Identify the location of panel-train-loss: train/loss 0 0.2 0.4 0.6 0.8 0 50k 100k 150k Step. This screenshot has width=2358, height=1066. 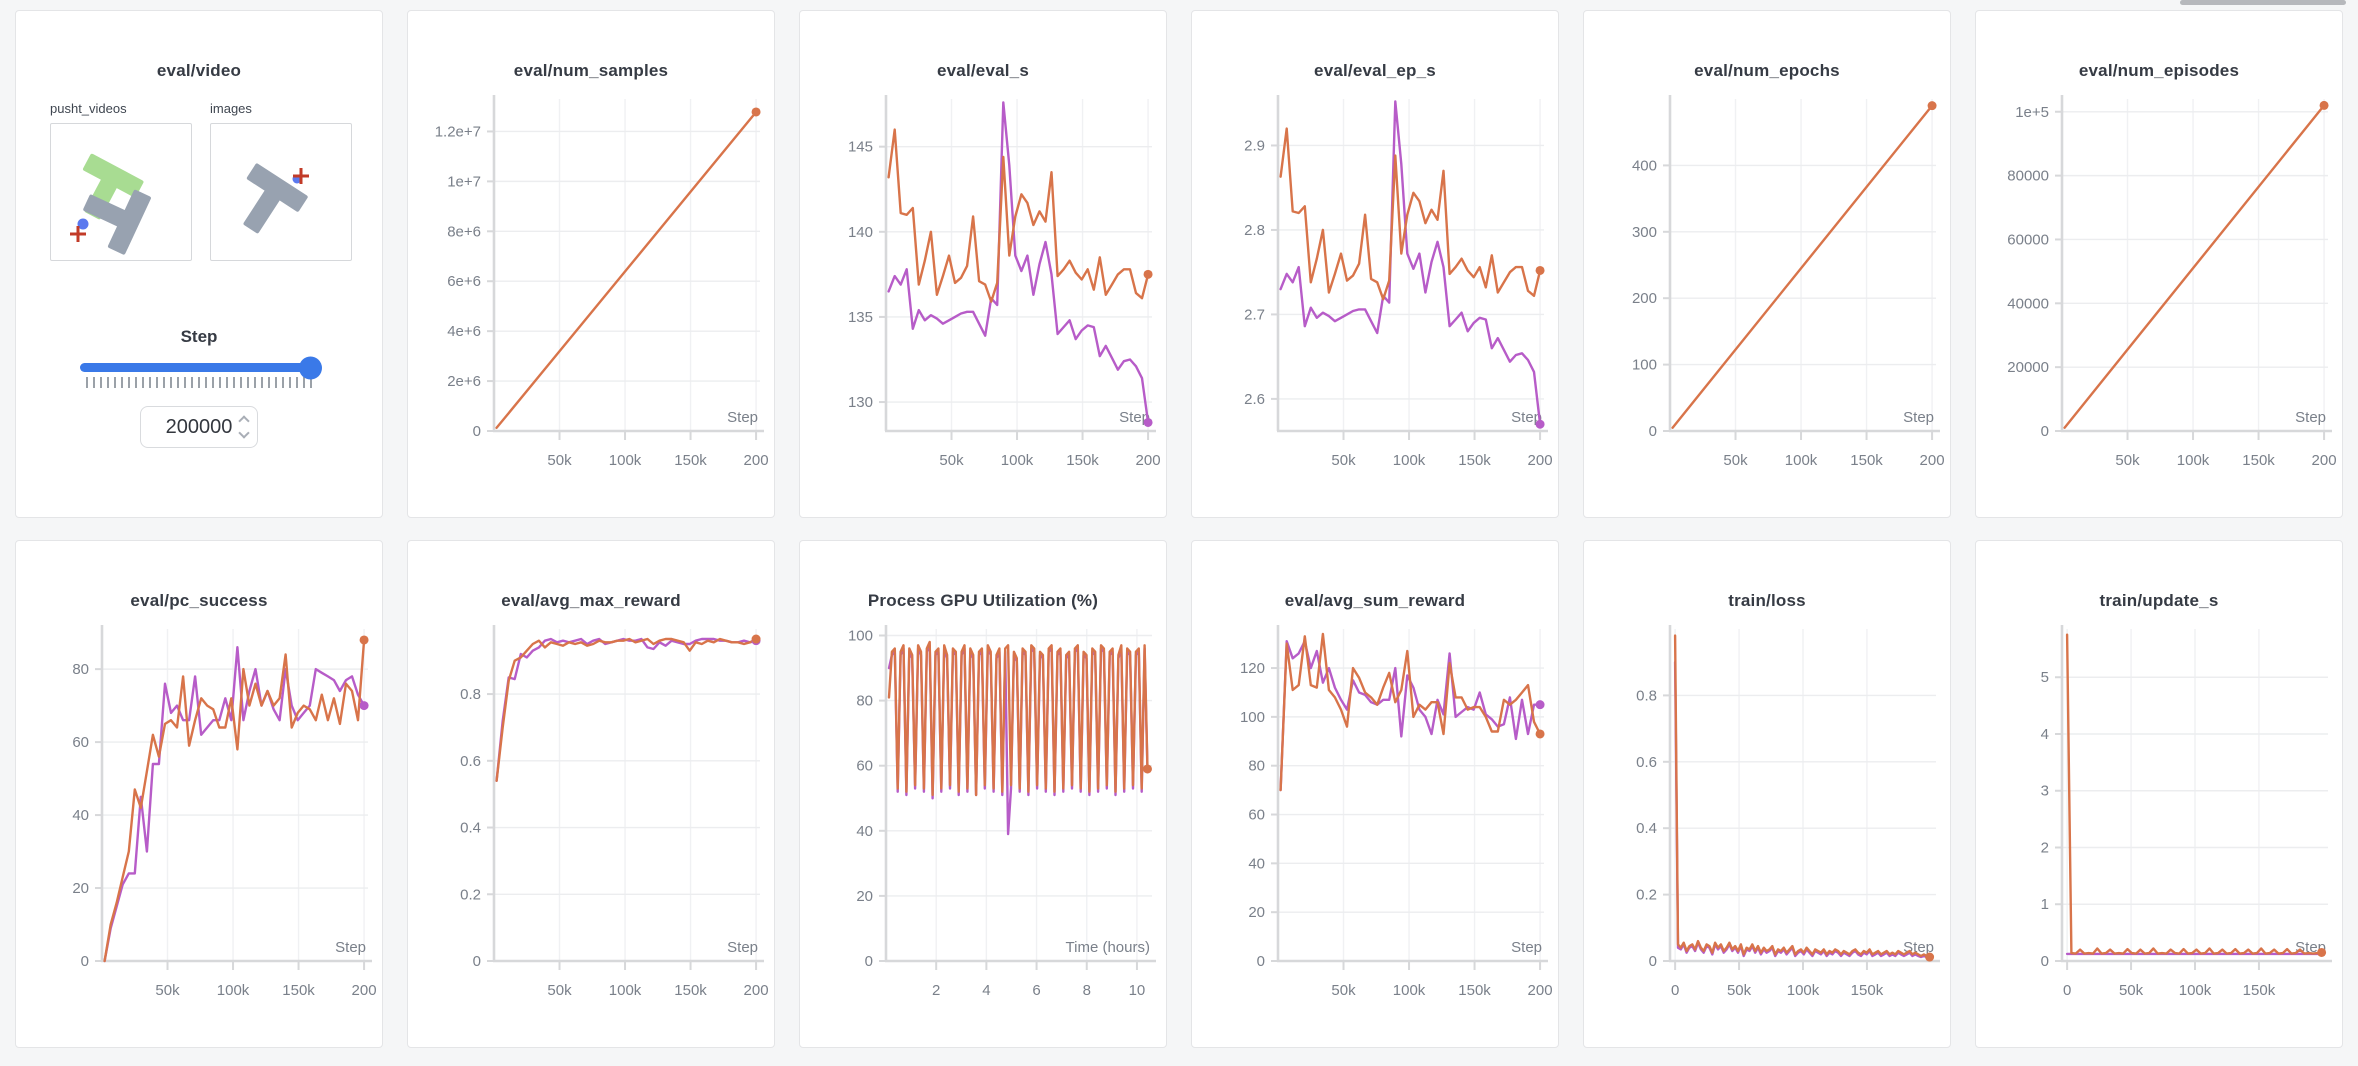
(1767, 794).